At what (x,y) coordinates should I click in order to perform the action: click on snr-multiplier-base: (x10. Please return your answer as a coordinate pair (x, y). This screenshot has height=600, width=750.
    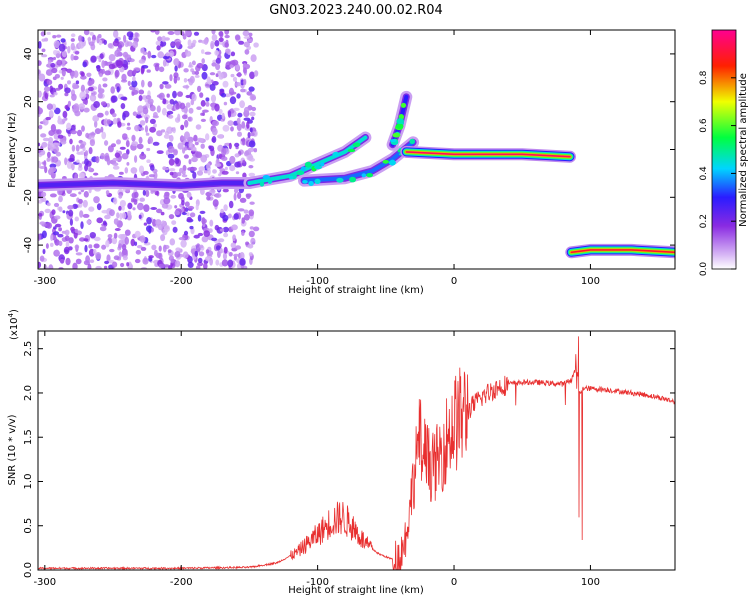
    Looking at the image, I should click on (14, 328).